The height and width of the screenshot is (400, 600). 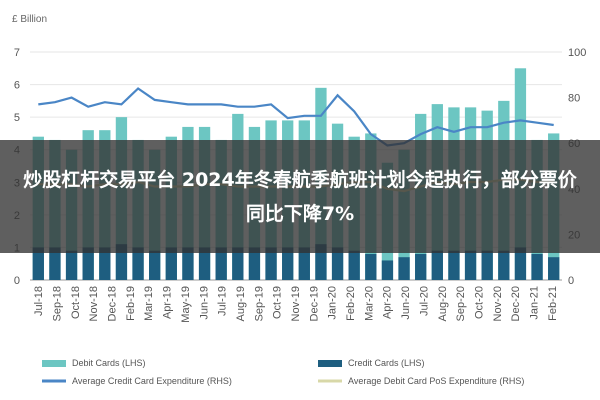 I want to click on x-axis-tick-label: Sep-18, so click(x=58, y=303).